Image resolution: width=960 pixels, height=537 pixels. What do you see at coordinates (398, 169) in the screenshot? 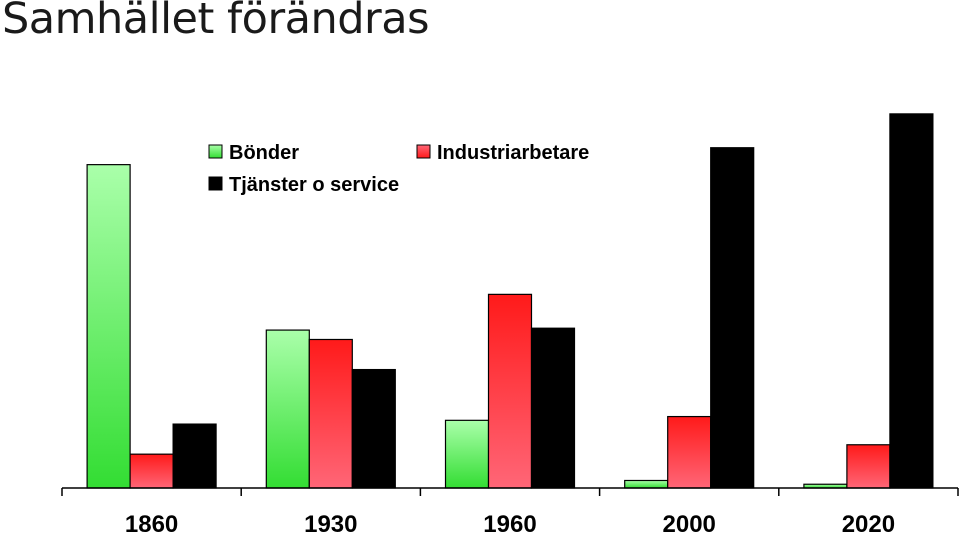
I see `legend: Bönder Industriarbetare Tjänster o service` at bounding box center [398, 169].